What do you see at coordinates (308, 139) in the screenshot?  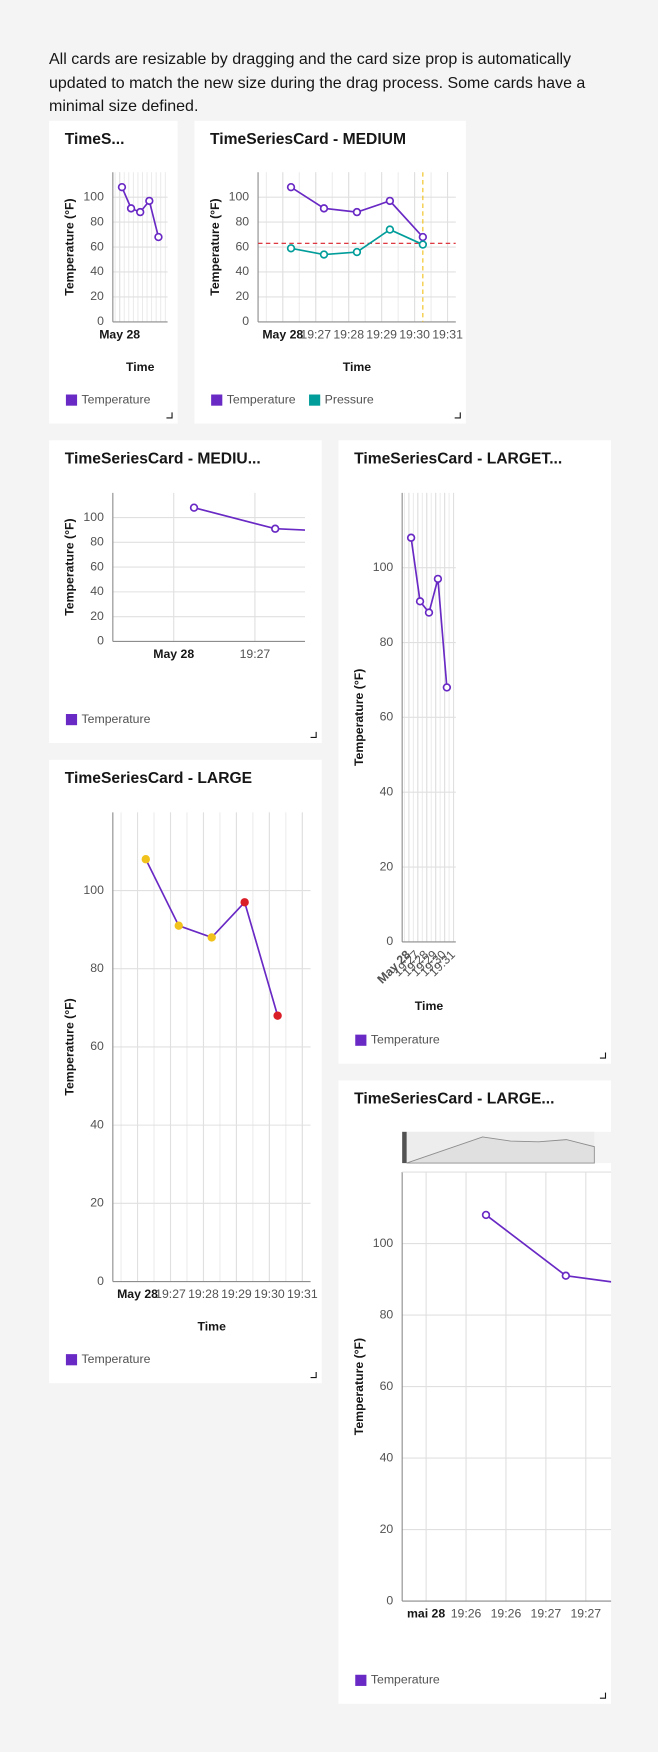 I see `card-title: TimeSeriesCard - MEDIUM` at bounding box center [308, 139].